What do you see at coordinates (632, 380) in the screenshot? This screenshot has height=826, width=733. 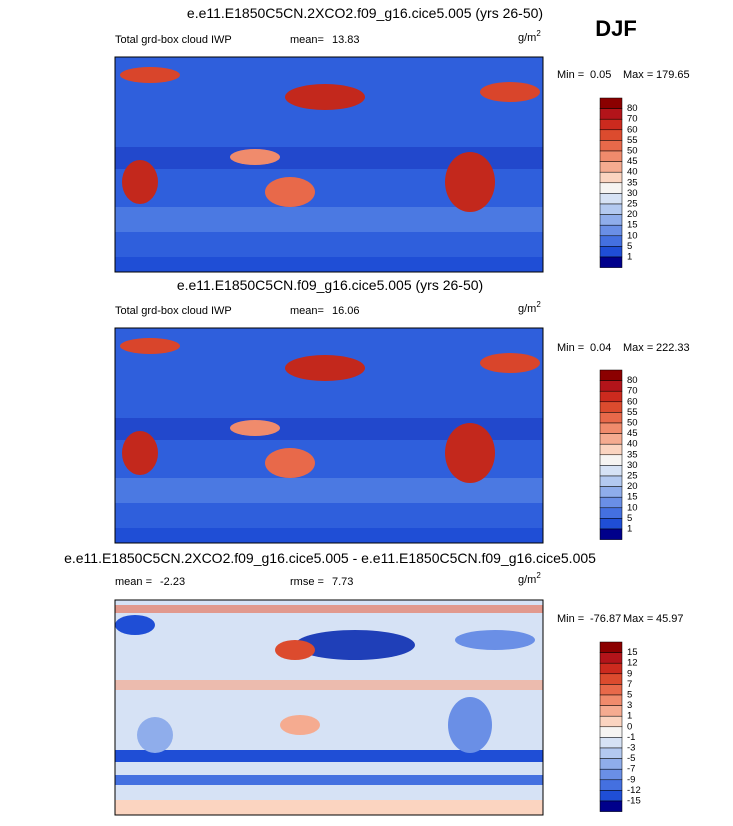 I see `colorbar-label: 80` at bounding box center [632, 380].